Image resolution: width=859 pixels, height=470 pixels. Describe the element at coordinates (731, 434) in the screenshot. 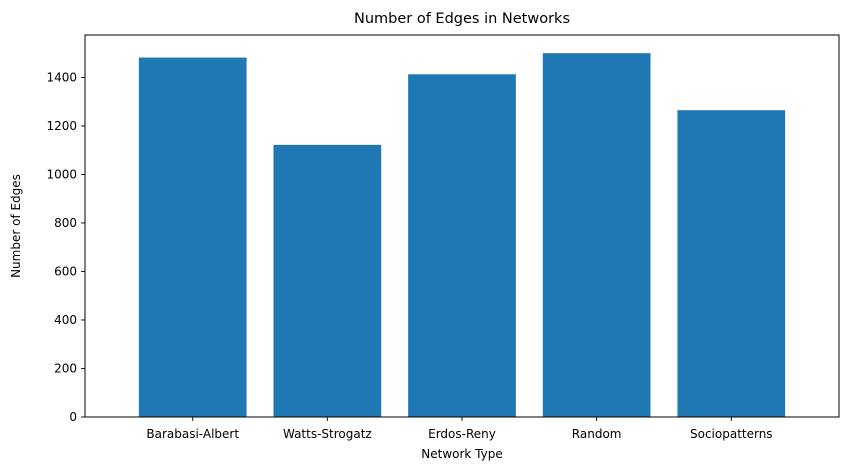

I see `x-tick-label: Sociopatterns` at that location.